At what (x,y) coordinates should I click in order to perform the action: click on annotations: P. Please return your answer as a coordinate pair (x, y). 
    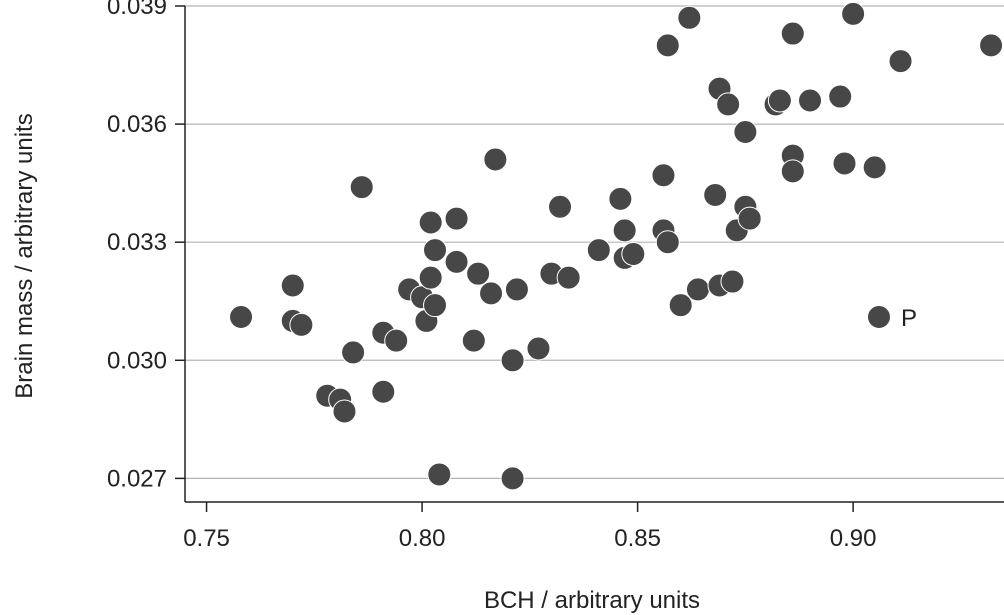
    Looking at the image, I should click on (909, 318).